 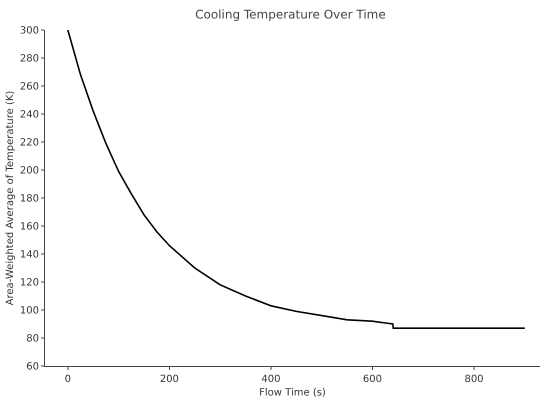 I want to click on y-tick-label: 60, so click(x=32, y=367).